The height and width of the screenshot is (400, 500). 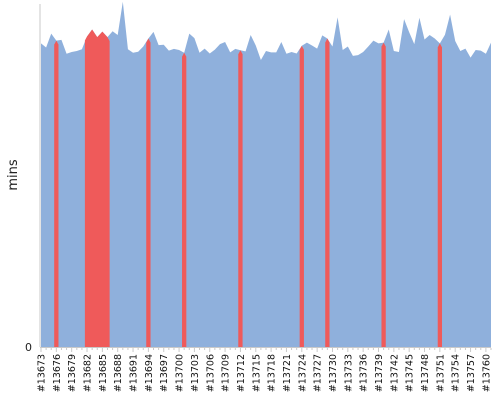 What do you see at coordinates (180, 373) in the screenshot?
I see `x-tick-label-13700: #13700` at bounding box center [180, 373].